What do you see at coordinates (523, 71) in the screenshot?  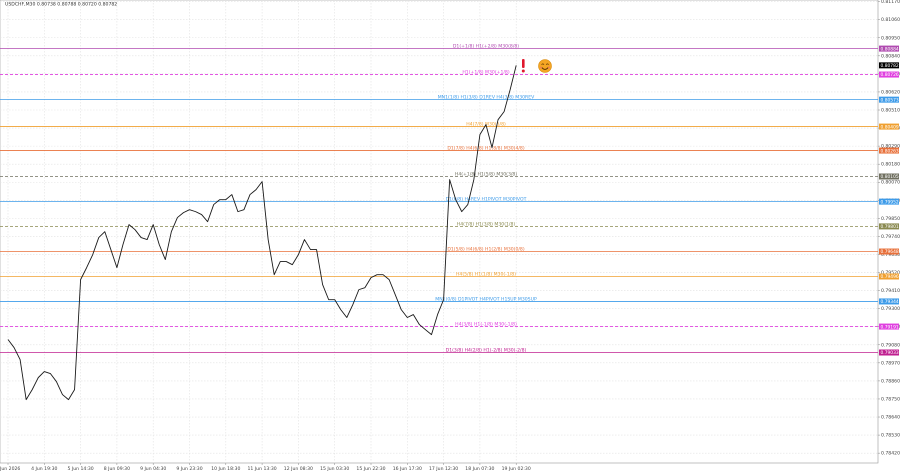 I see `alert-dot` at bounding box center [523, 71].